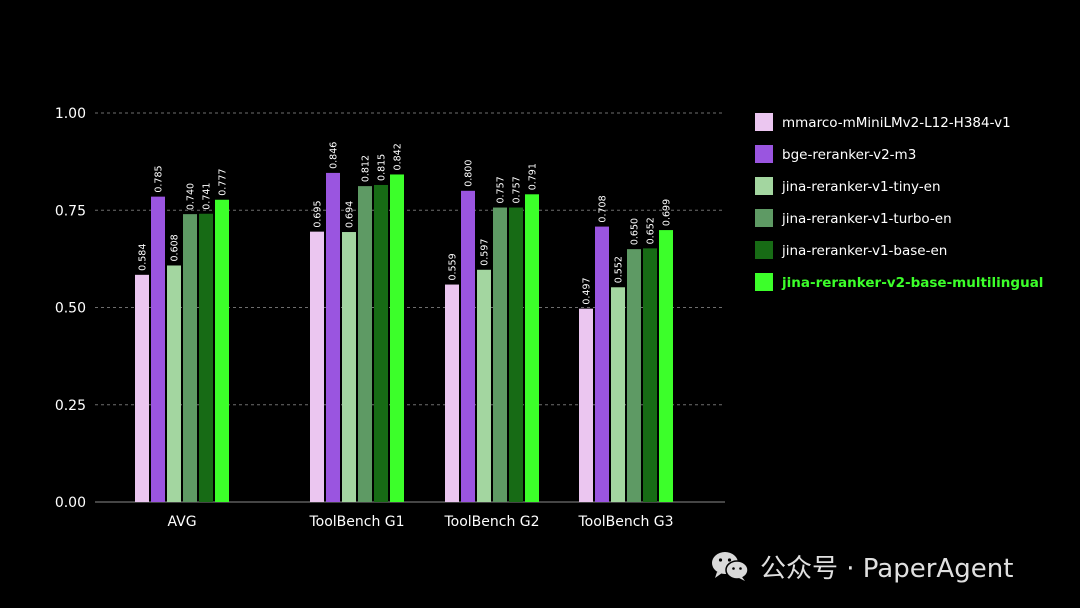 The height and width of the screenshot is (608, 1080). What do you see at coordinates (70, 503) in the screenshot?
I see `y-tick-label: 0.00` at bounding box center [70, 503].